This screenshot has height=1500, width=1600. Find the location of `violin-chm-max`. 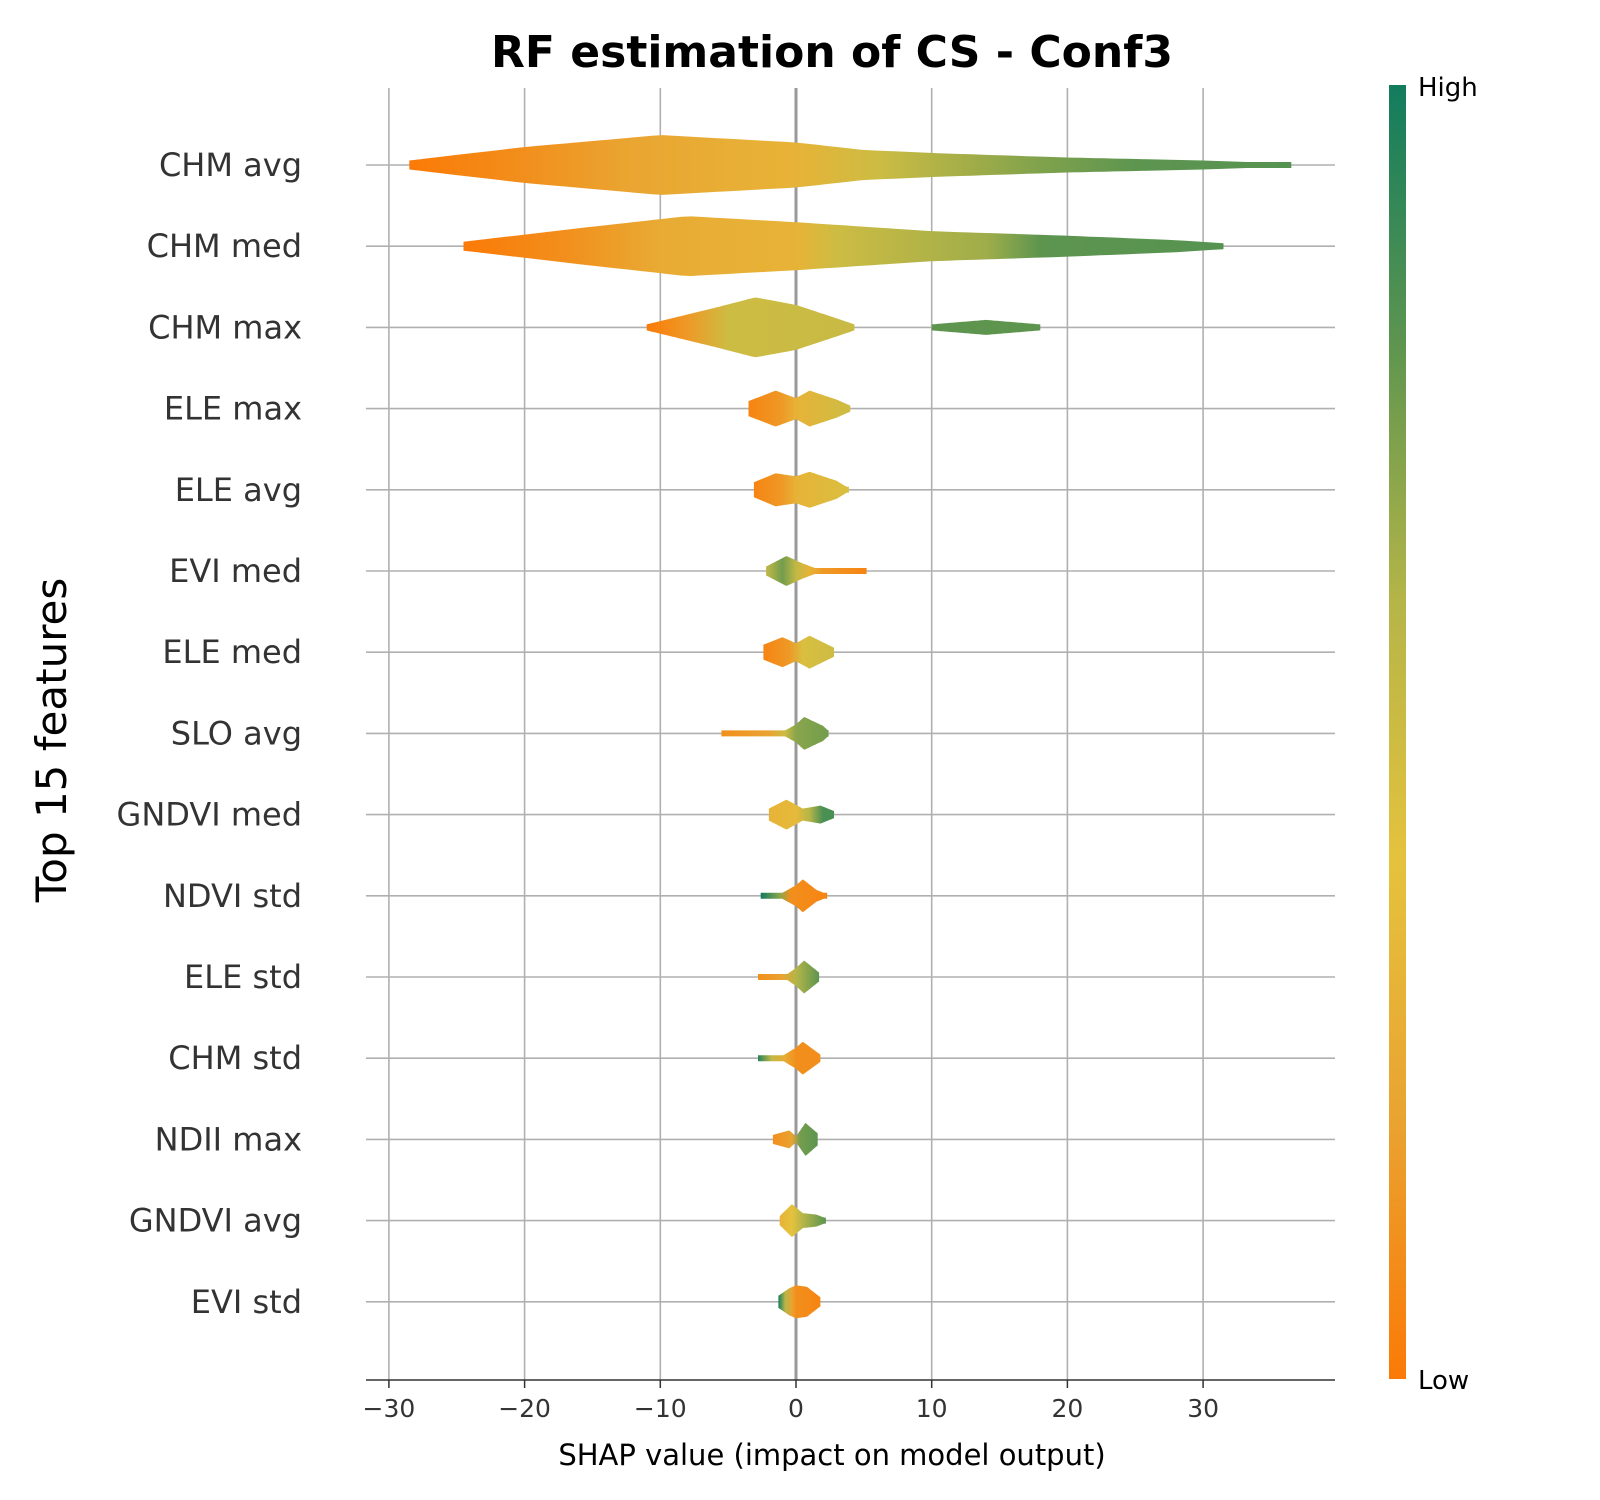

violin-chm-max is located at coordinates (843, 327).